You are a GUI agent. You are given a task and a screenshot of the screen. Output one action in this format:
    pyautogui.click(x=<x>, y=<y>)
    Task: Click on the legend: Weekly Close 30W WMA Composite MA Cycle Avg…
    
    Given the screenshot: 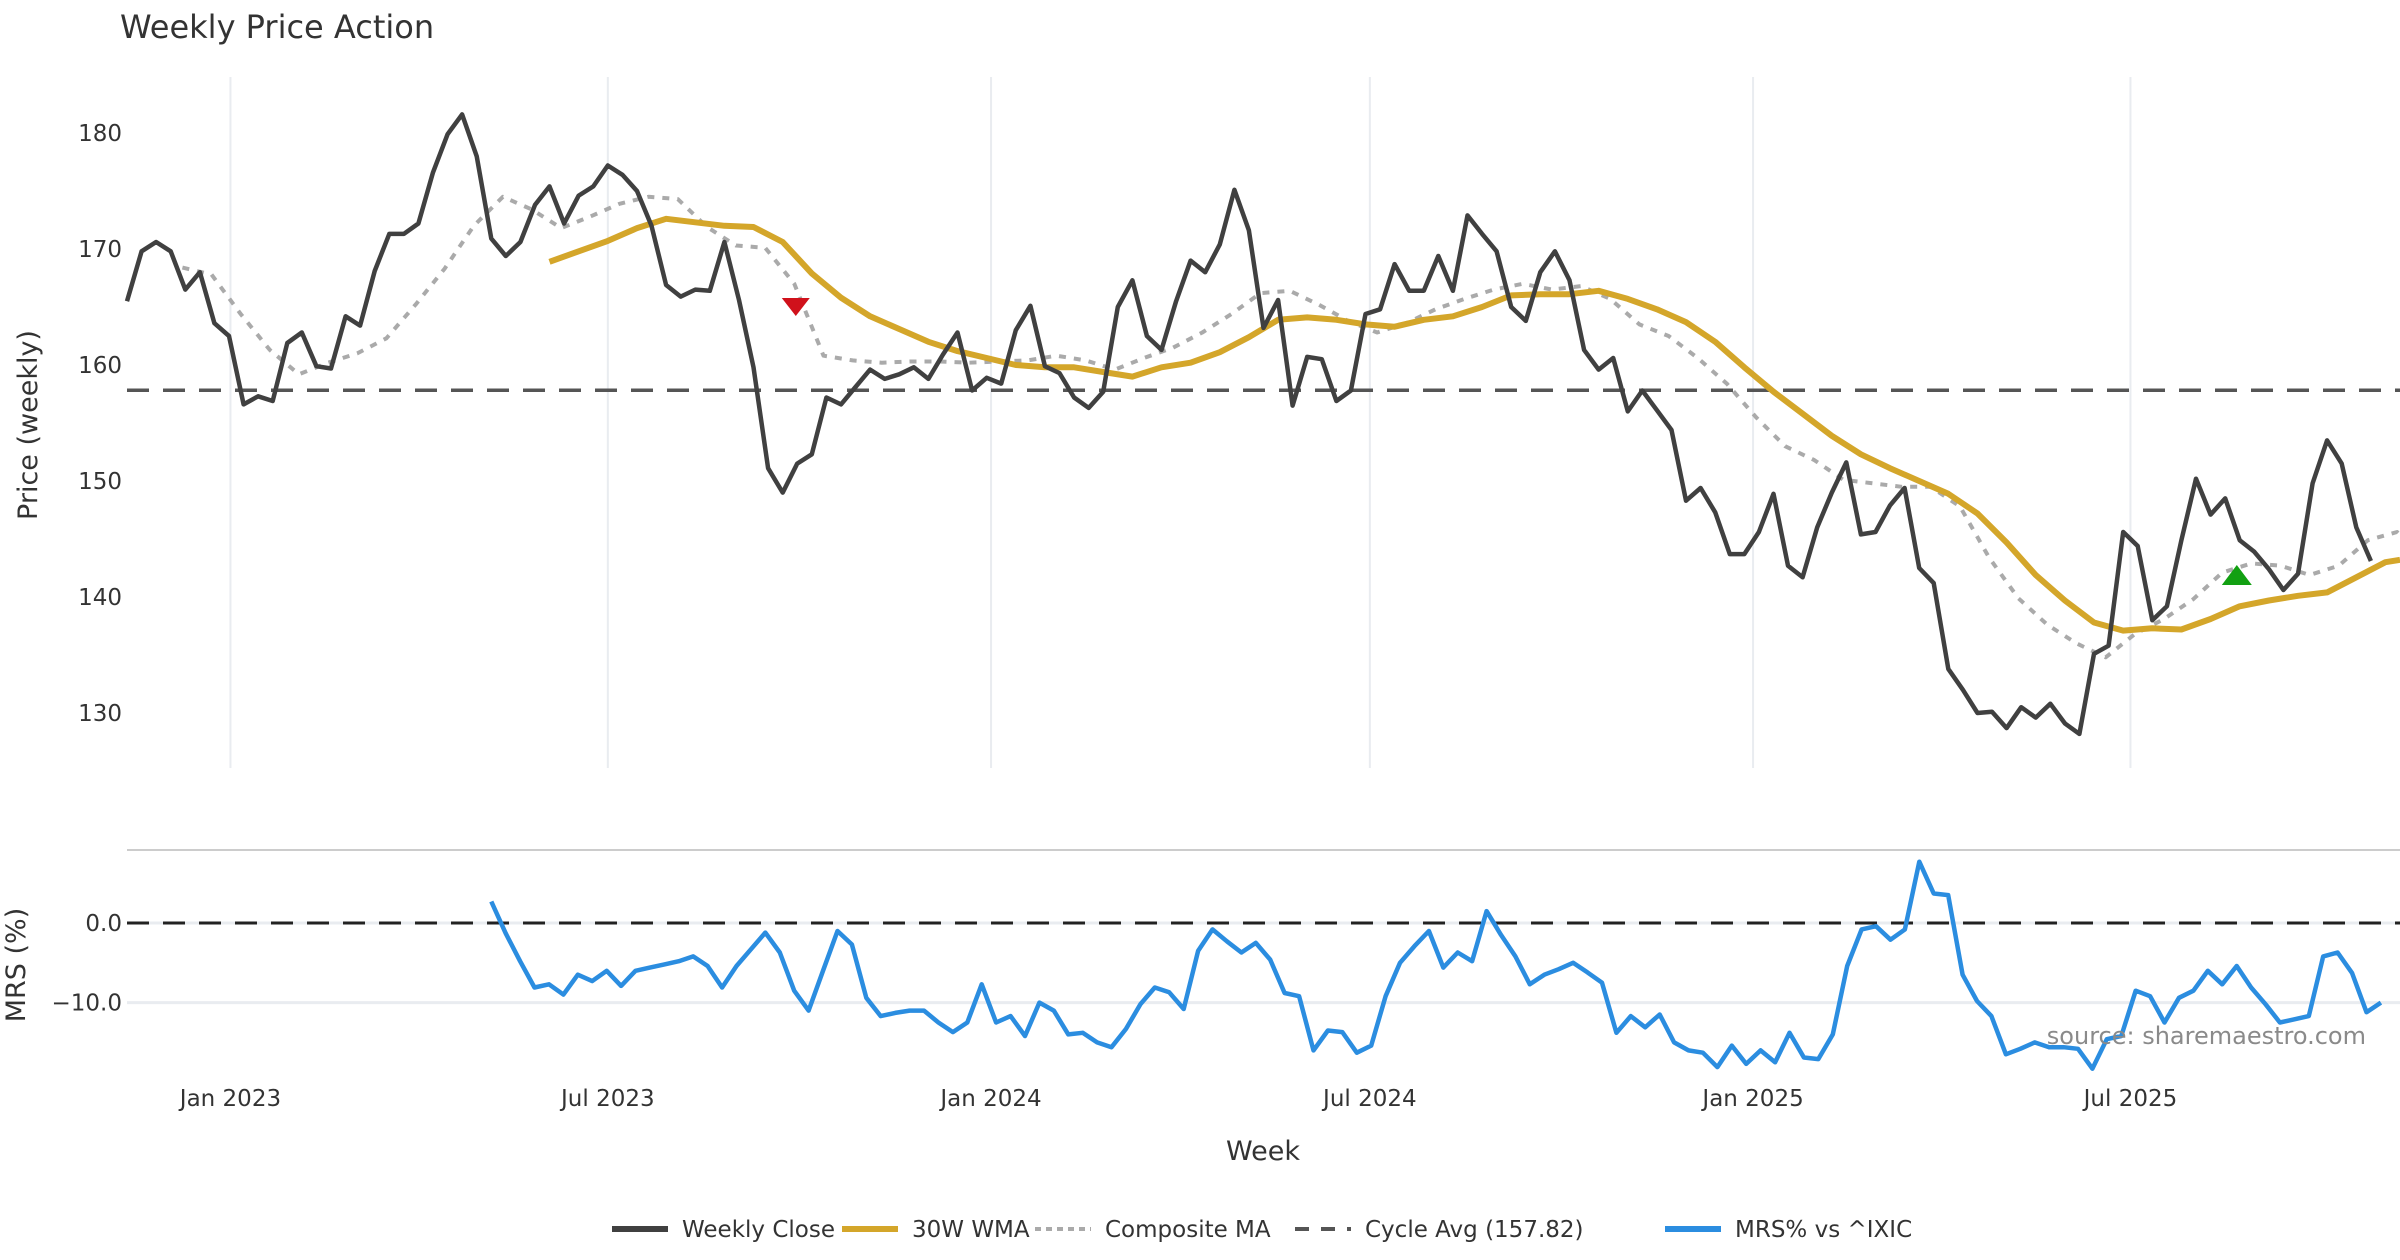 What is the action you would take?
    pyautogui.click(x=1262, y=1230)
    